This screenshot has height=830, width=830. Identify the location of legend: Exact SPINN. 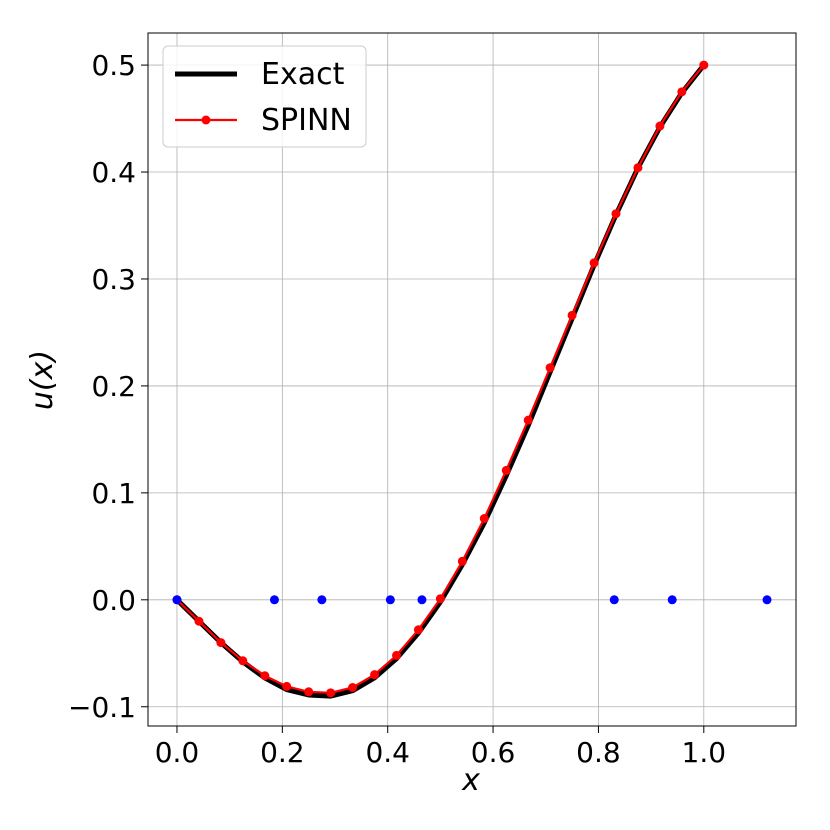
(264, 96).